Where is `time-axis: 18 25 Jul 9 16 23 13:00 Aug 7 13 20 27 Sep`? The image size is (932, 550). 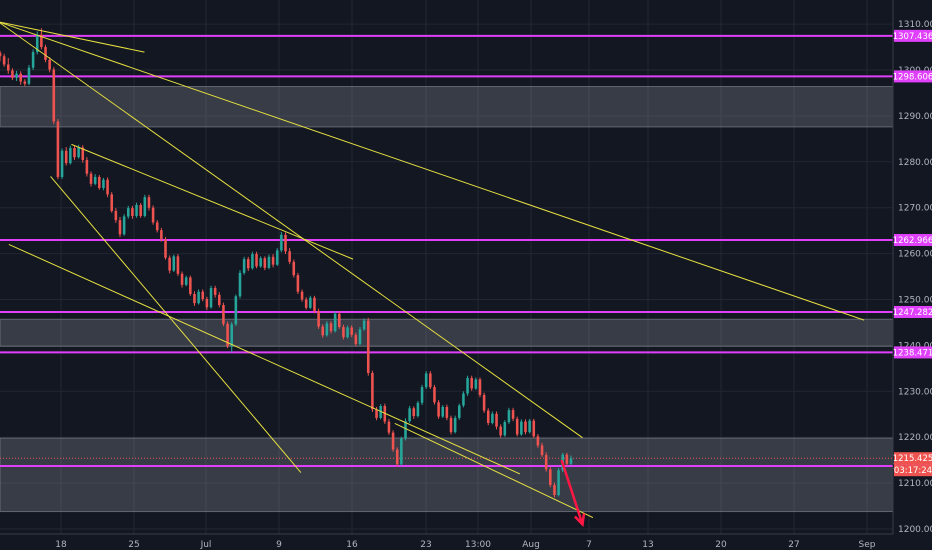 time-axis: 18 25 Jul 9 16 23 13:00 Aug 7 13 20 27 Sep is located at coordinates (465, 545).